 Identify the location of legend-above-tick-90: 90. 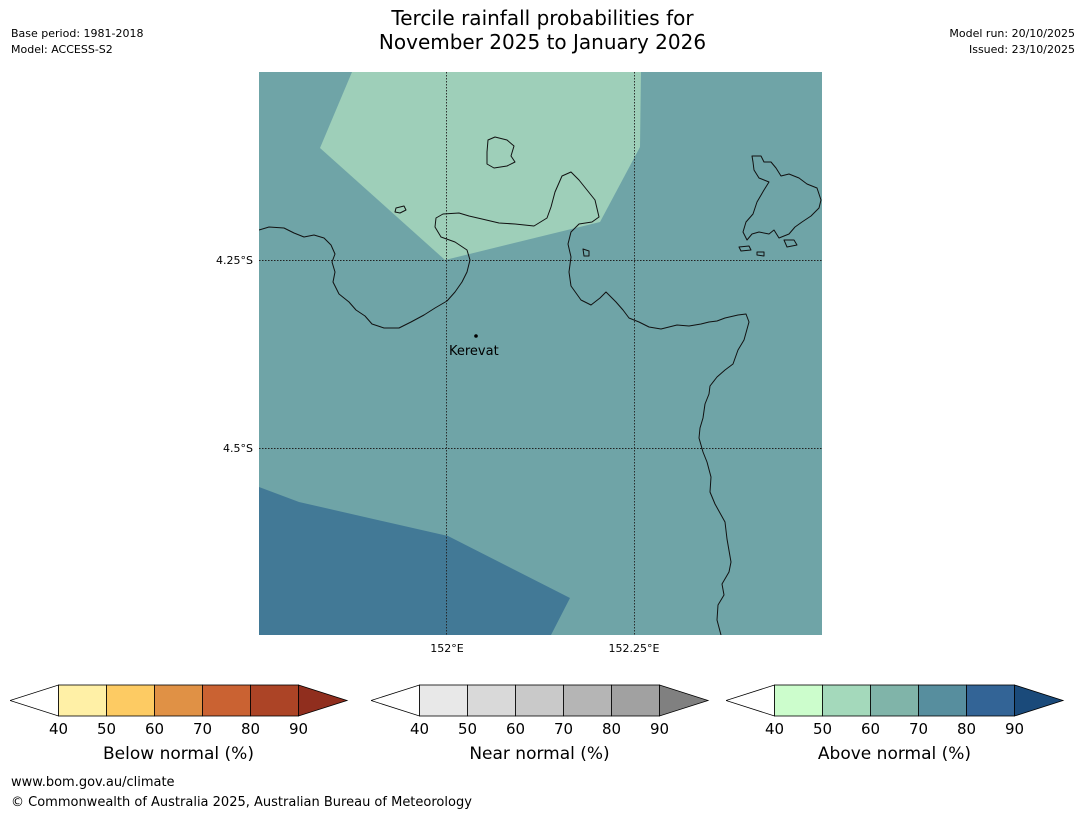
(1014, 729).